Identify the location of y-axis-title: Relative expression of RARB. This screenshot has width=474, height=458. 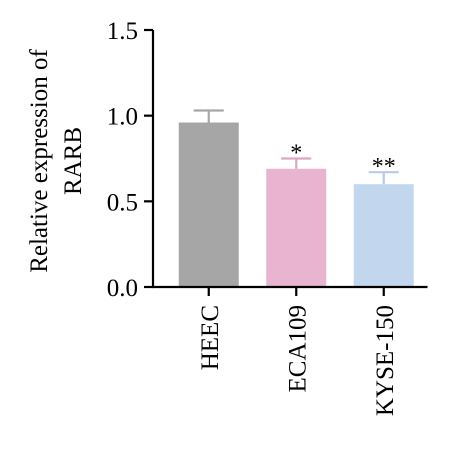
(56, 161).